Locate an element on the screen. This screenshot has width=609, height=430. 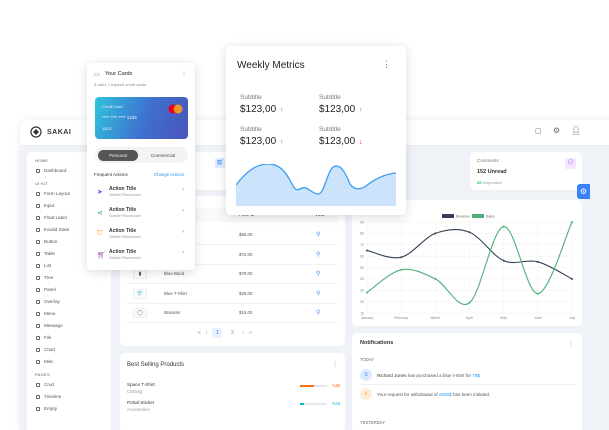
sidebar-item-label: Tree is located at coordinates (49, 277).